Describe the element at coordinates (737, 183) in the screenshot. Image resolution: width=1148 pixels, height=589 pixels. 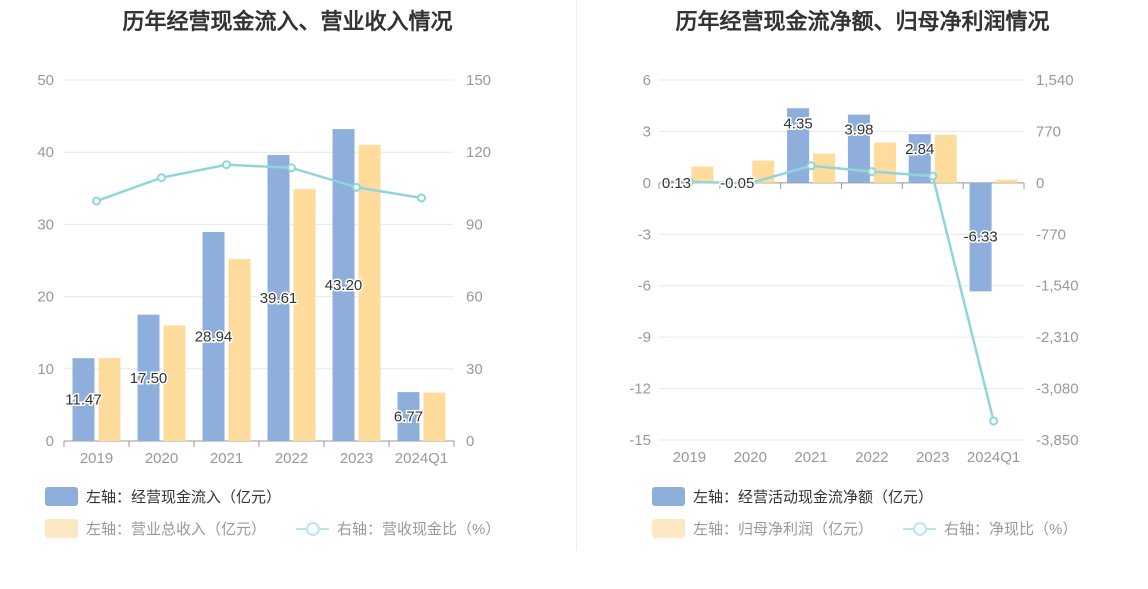
I see `bar-data-label: -0.05` at that location.